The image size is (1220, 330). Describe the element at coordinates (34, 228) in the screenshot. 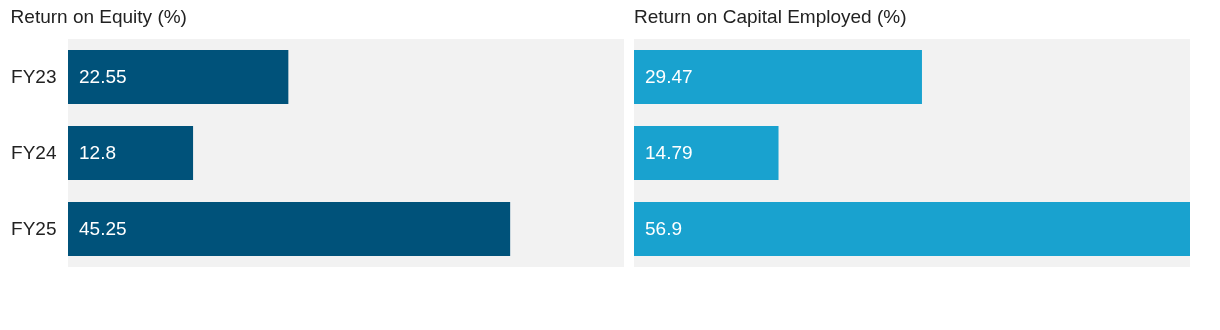

I see `y-tick-label: FY25` at that location.